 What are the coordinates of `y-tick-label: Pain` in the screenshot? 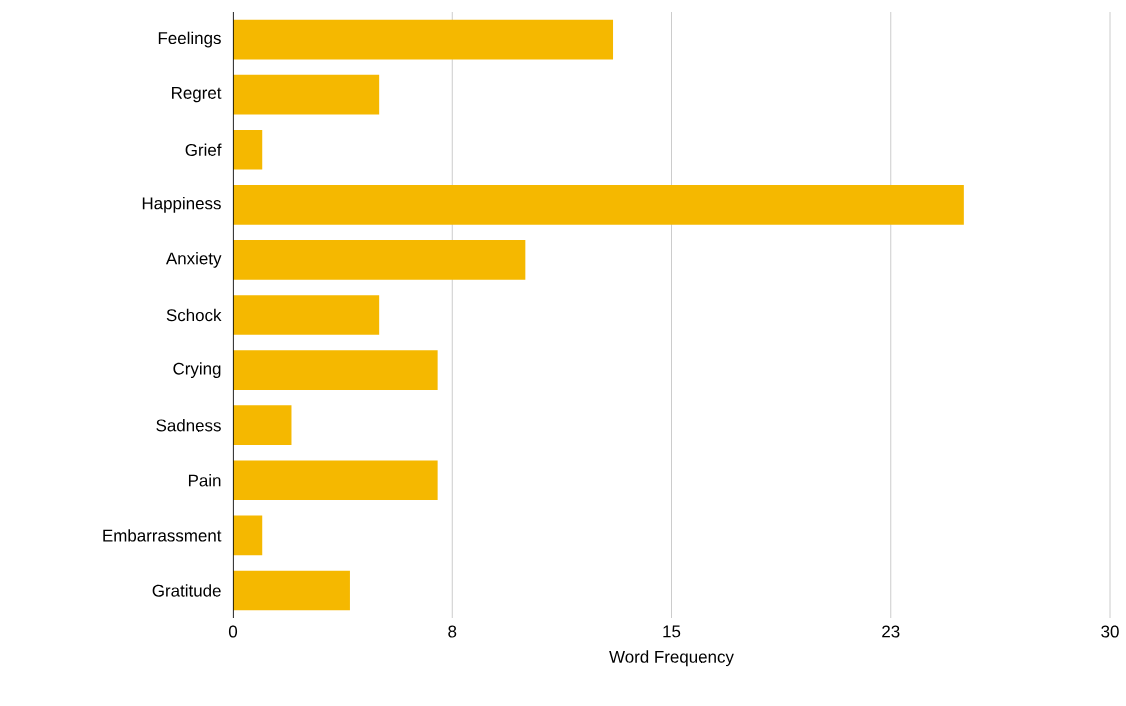 It's located at (204, 480).